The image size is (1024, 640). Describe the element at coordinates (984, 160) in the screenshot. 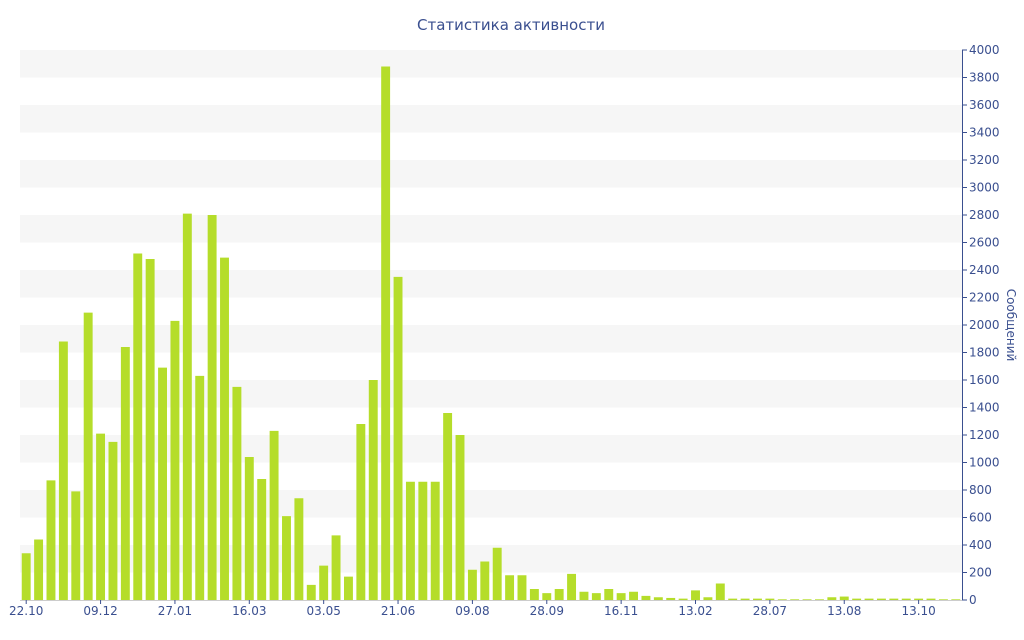

I see `y-tick-label: 3200` at that location.